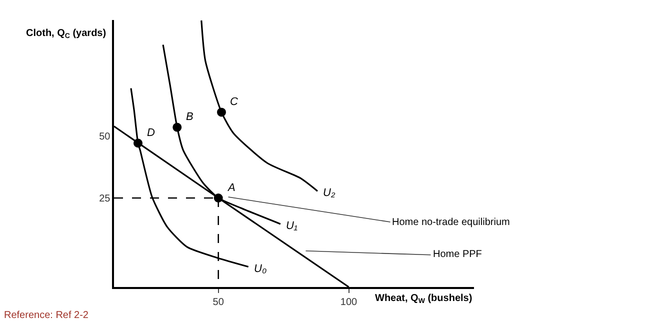 This screenshot has width=650, height=329. What do you see at coordinates (66, 34) in the screenshot?
I see `y-axis-title: Cloth, Q$_{C}$ (yards)` at bounding box center [66, 34].